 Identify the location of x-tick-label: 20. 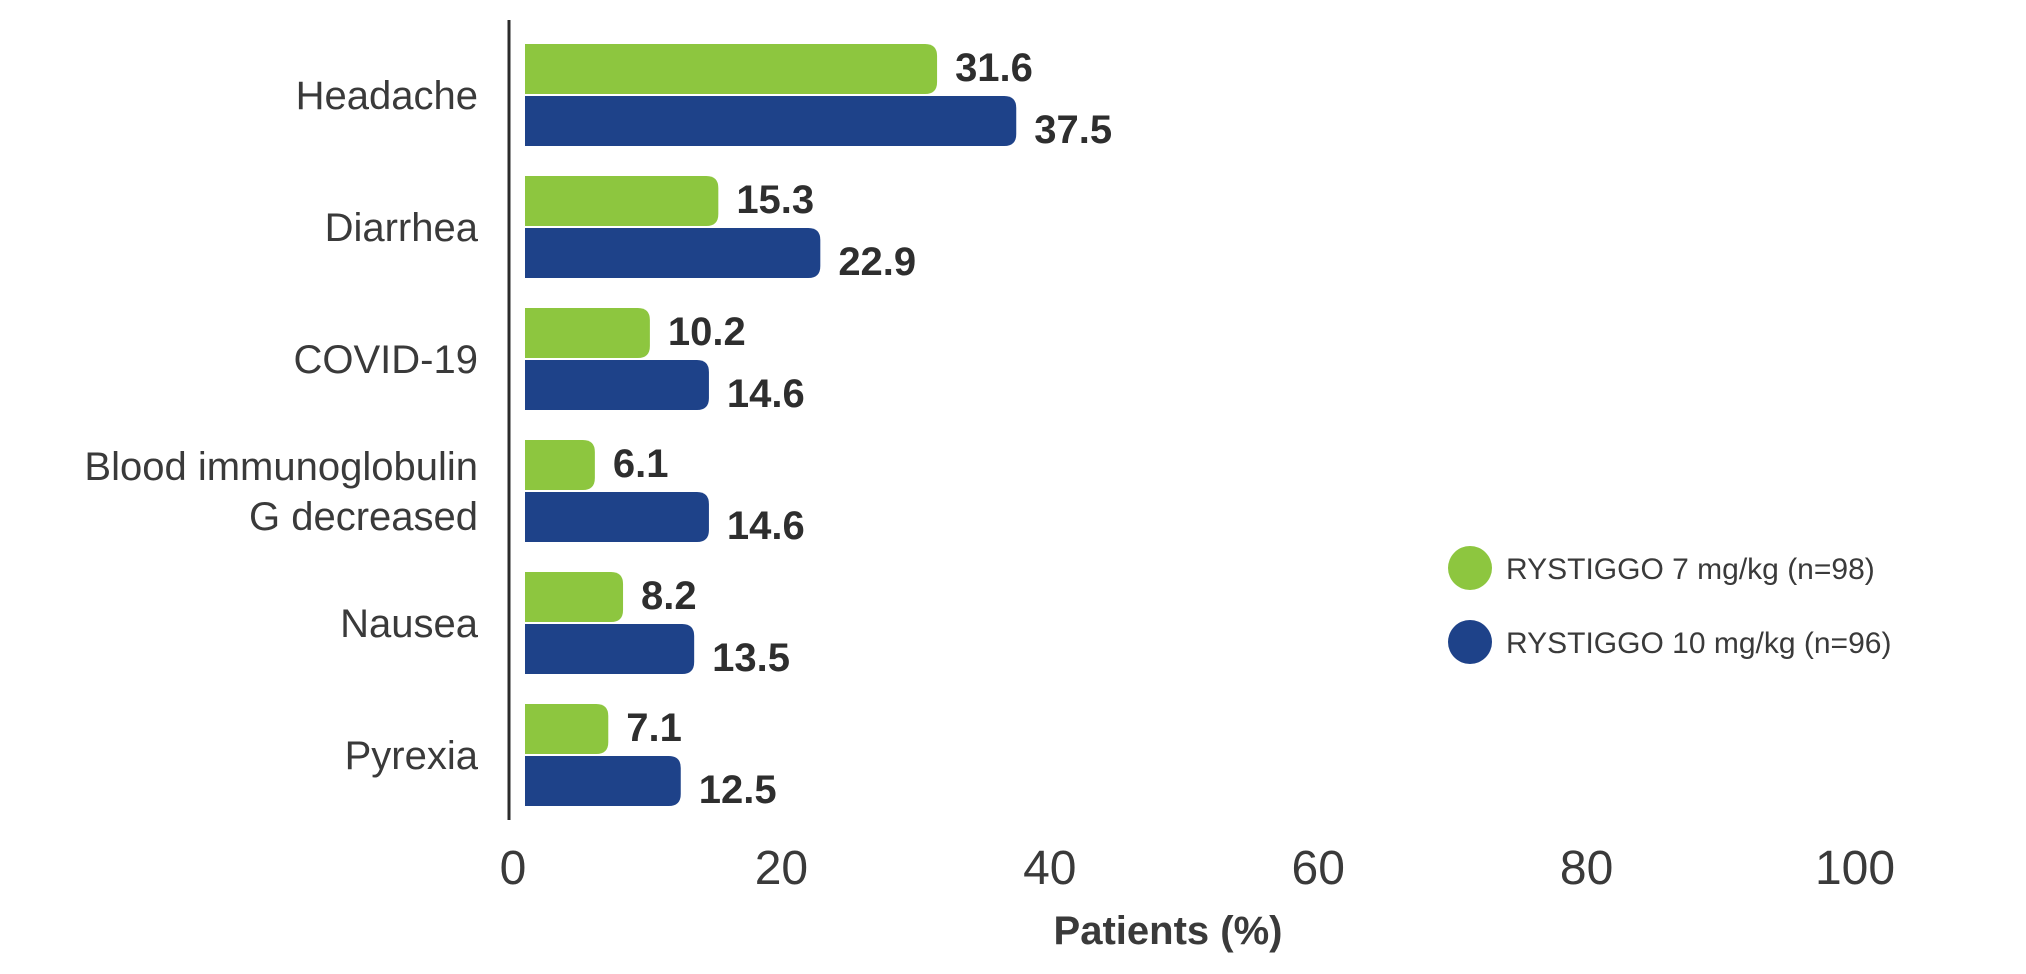
(781, 868).